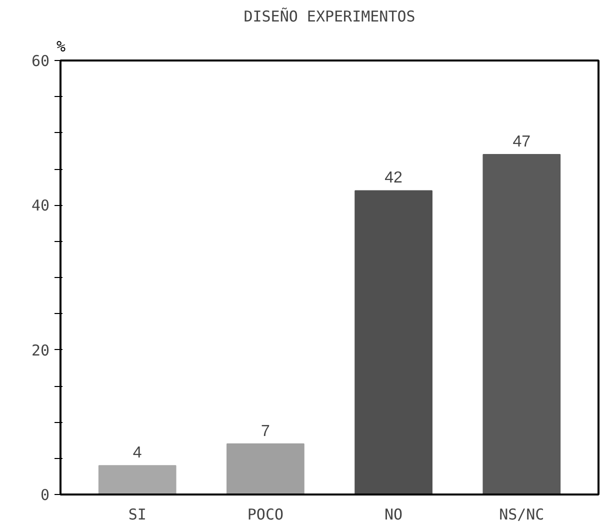 Image resolution: width=608 pixels, height=526 pixels. Describe the element at coordinates (393, 515) in the screenshot. I see `x-tick-label: NO` at that location.